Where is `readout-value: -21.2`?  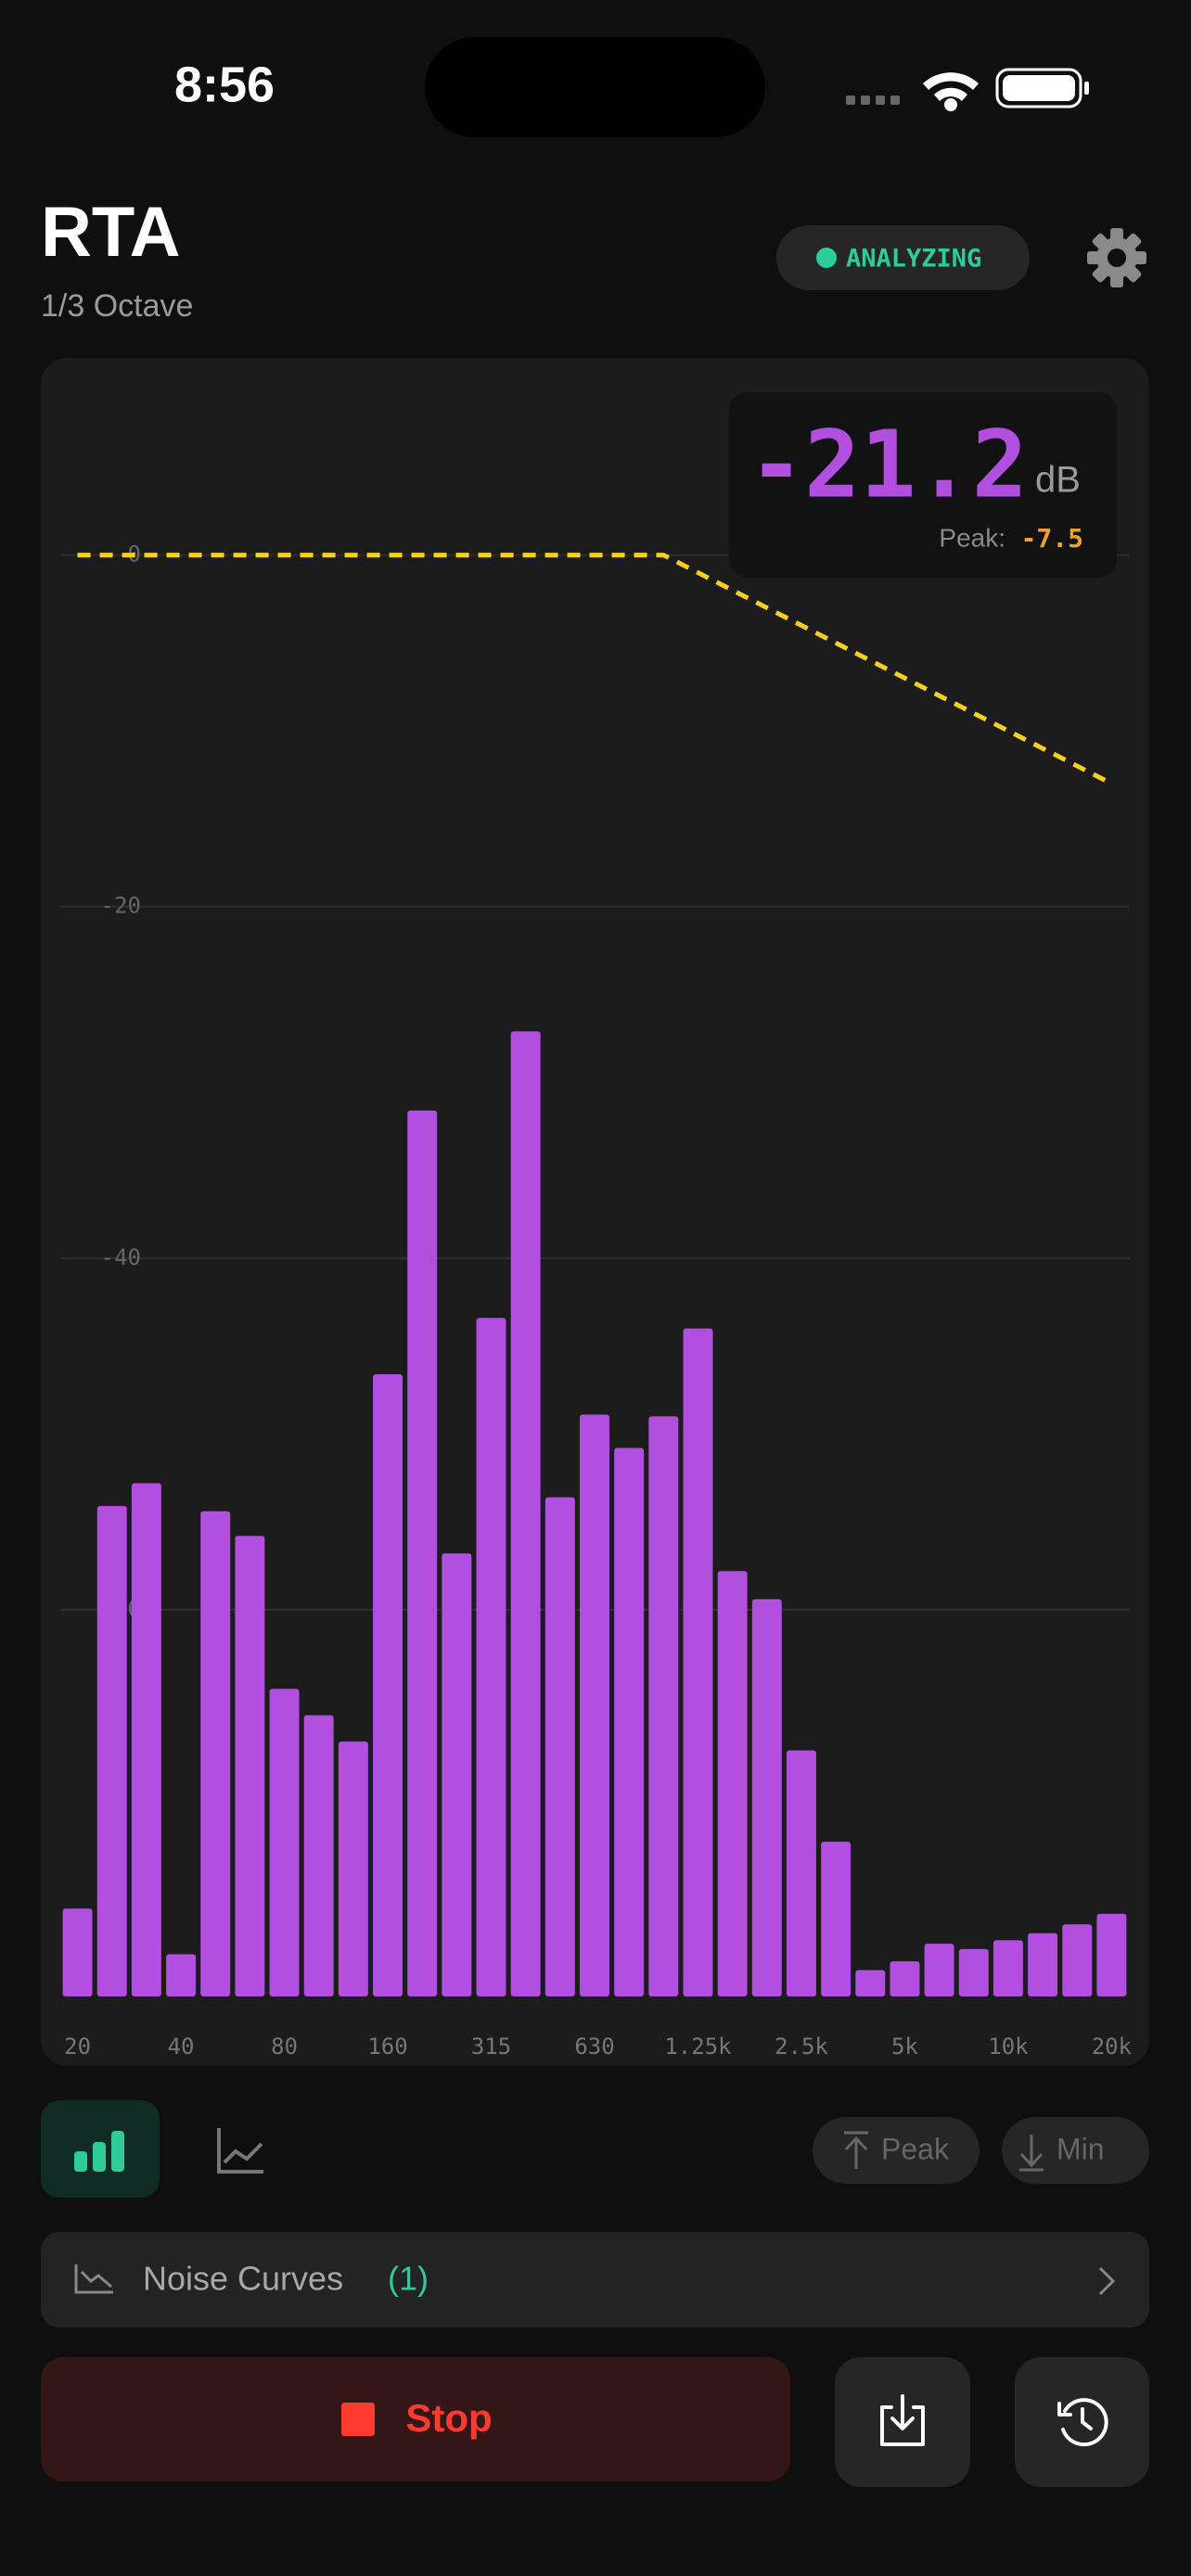
readout-value: -21.2 is located at coordinates (888, 464).